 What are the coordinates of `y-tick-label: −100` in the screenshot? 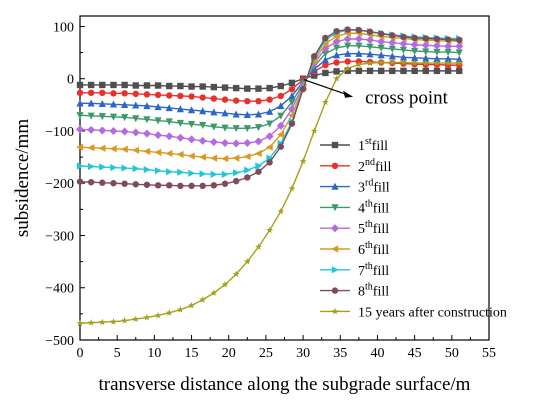 It's located at (59, 132).